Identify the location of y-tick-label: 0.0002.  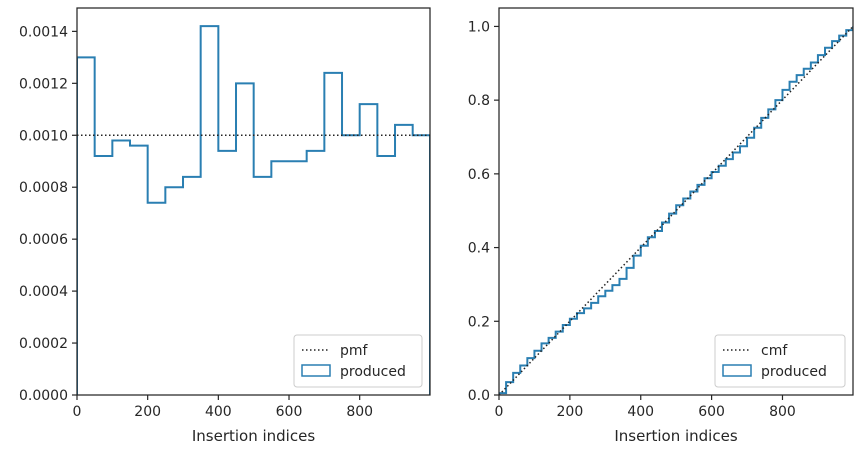
(43, 344).